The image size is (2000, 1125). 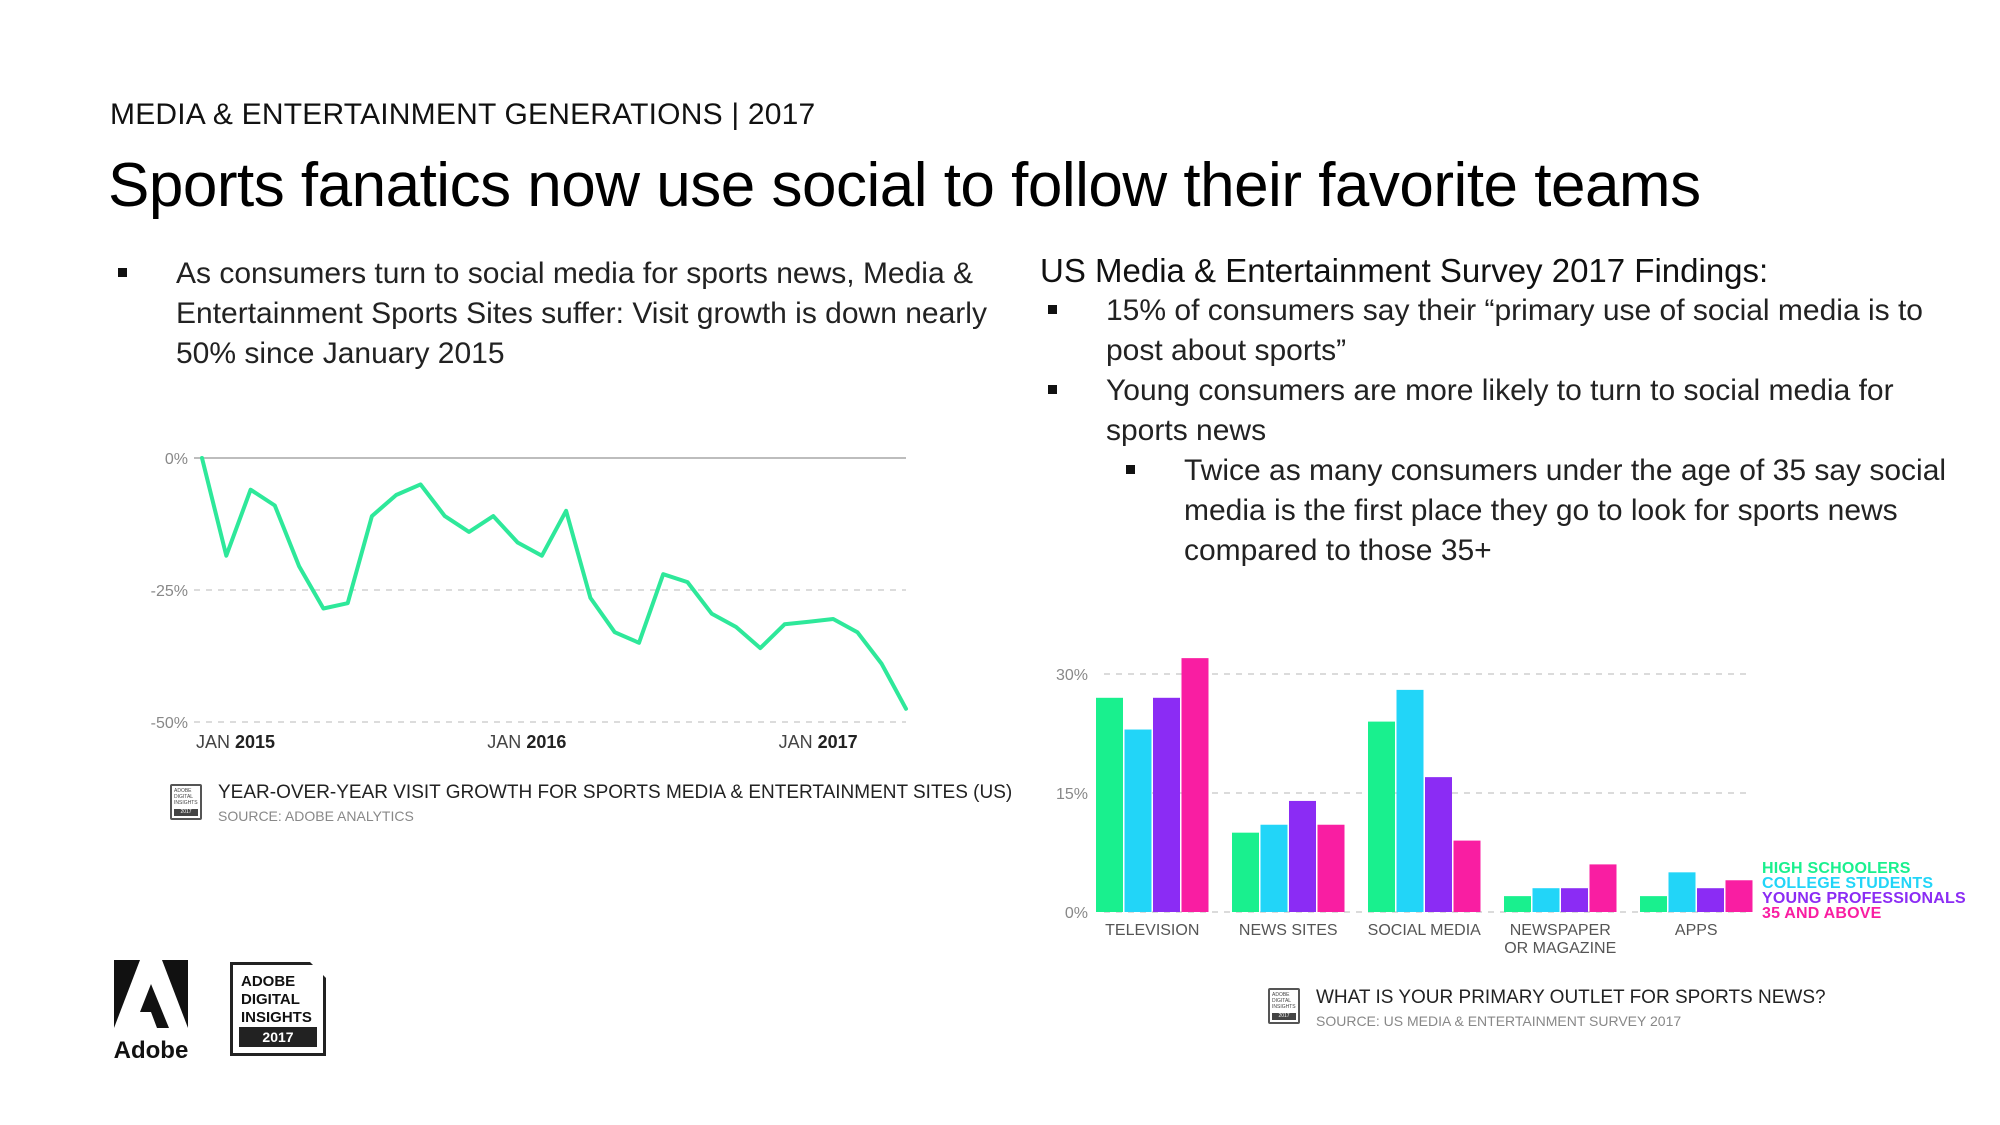 What do you see at coordinates (316, 816) in the screenshot?
I see `caption-source: SOURCE: ADOBE ANALYTICS` at bounding box center [316, 816].